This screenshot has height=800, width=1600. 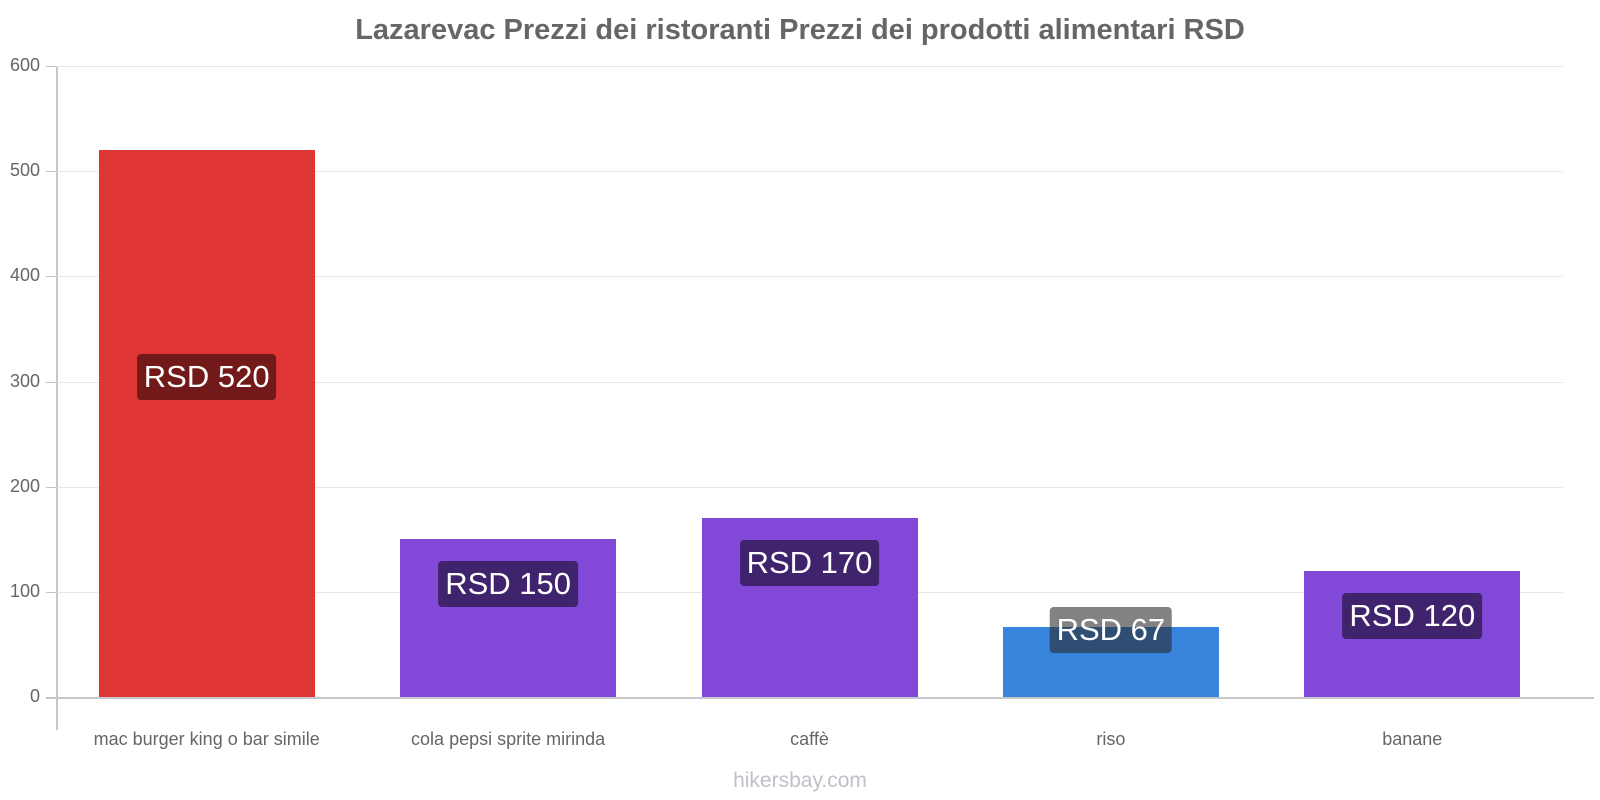 What do you see at coordinates (24, 591) in the screenshot?
I see `y-tick-label: 100` at bounding box center [24, 591].